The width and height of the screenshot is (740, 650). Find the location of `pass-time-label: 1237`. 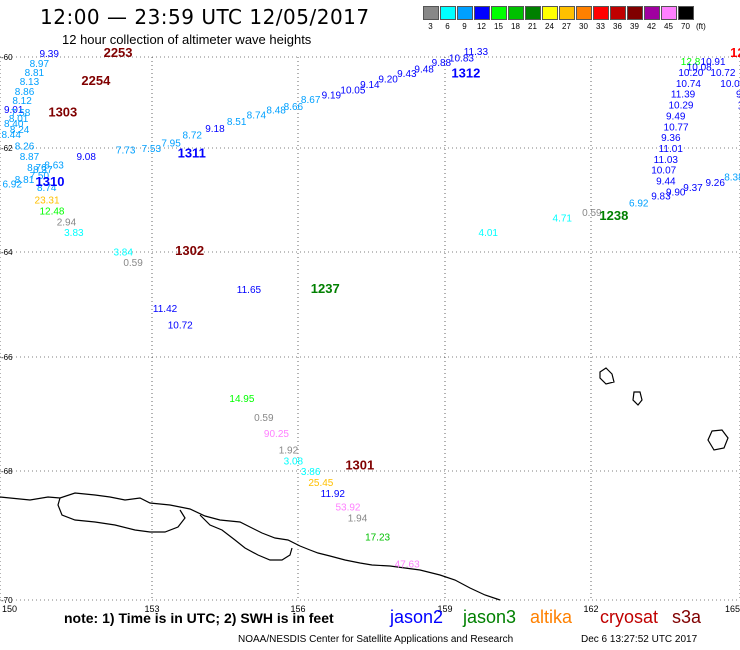

pass-time-label: 1237 is located at coordinates (325, 288).